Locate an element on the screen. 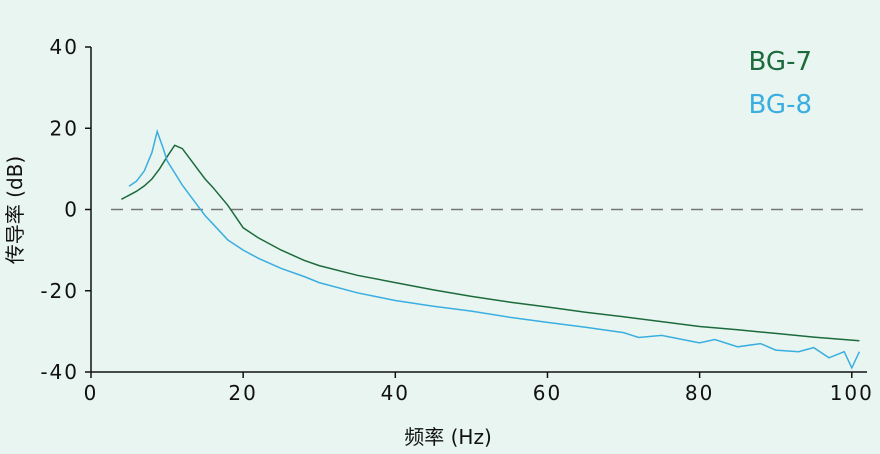 The height and width of the screenshot is (454, 880). legend-label: BG-8 is located at coordinates (780, 105).